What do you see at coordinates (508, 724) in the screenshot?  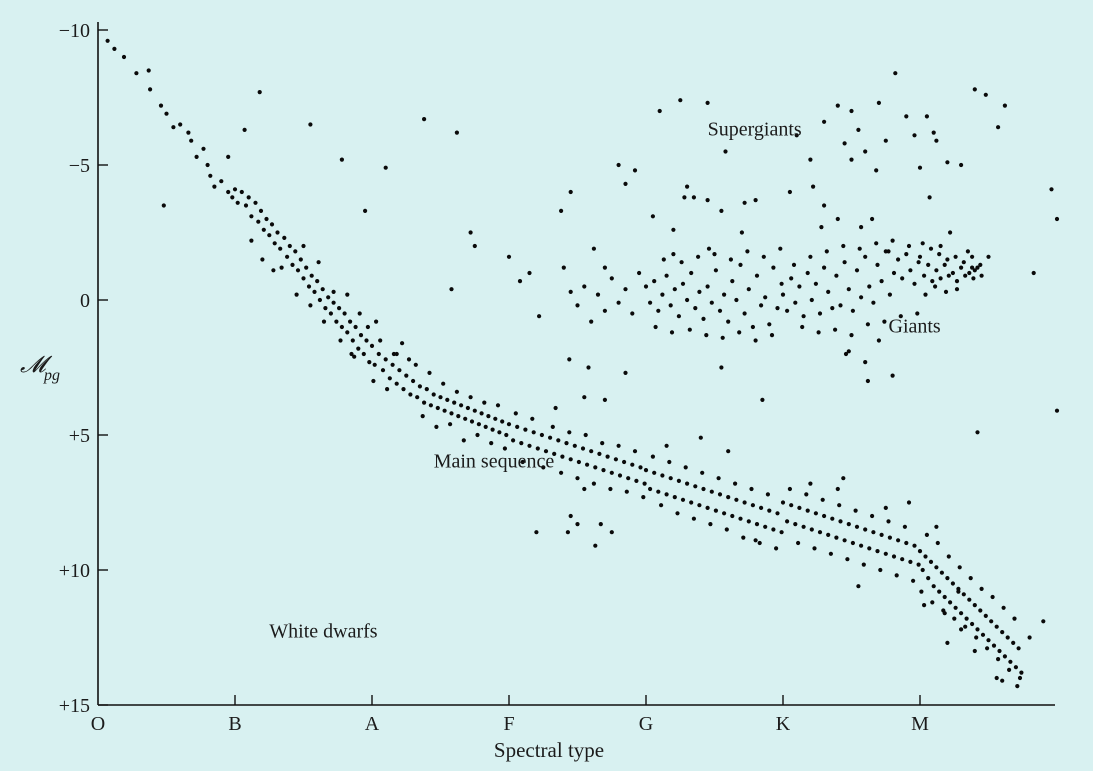 I see `x-tick-label: F` at bounding box center [508, 724].